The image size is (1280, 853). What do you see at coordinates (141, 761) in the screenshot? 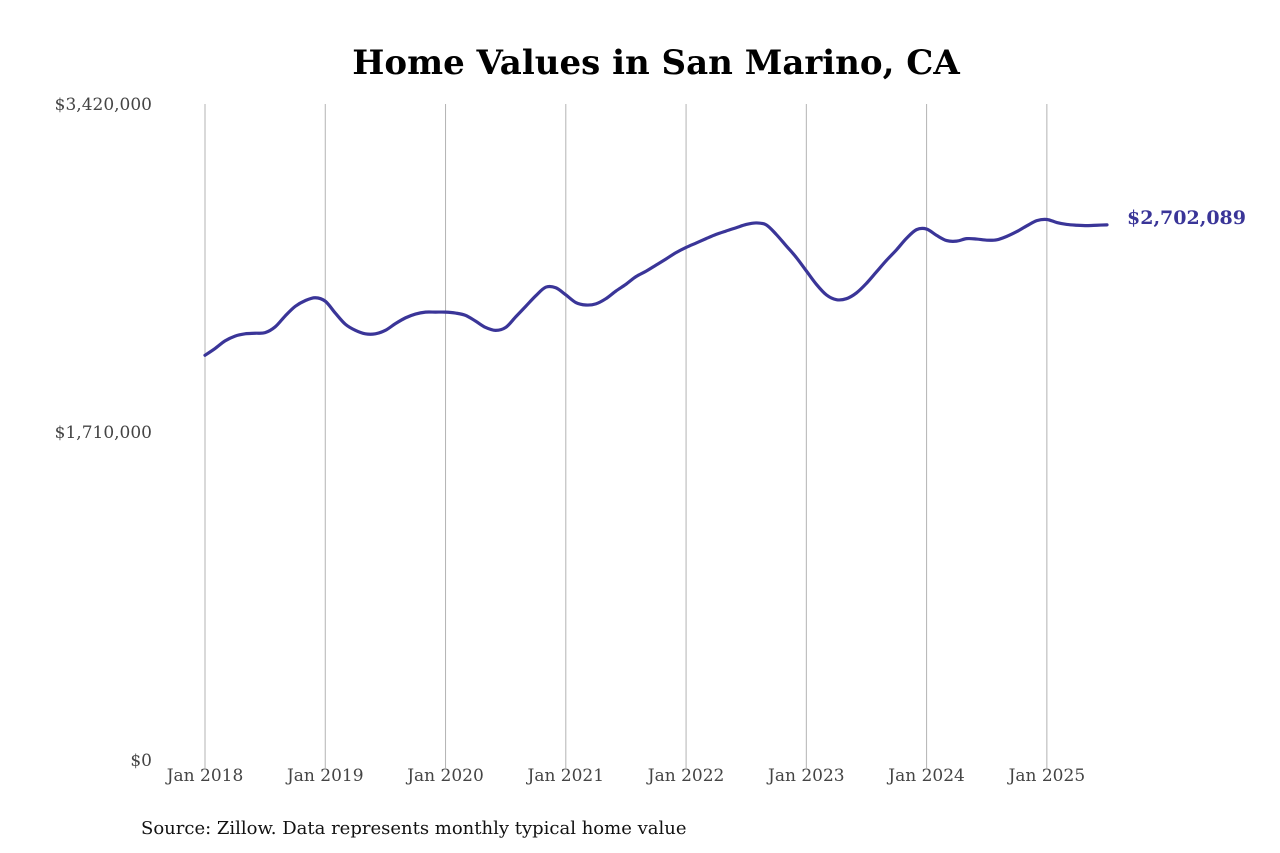
I see `y-tick-label: $0` at bounding box center [141, 761].